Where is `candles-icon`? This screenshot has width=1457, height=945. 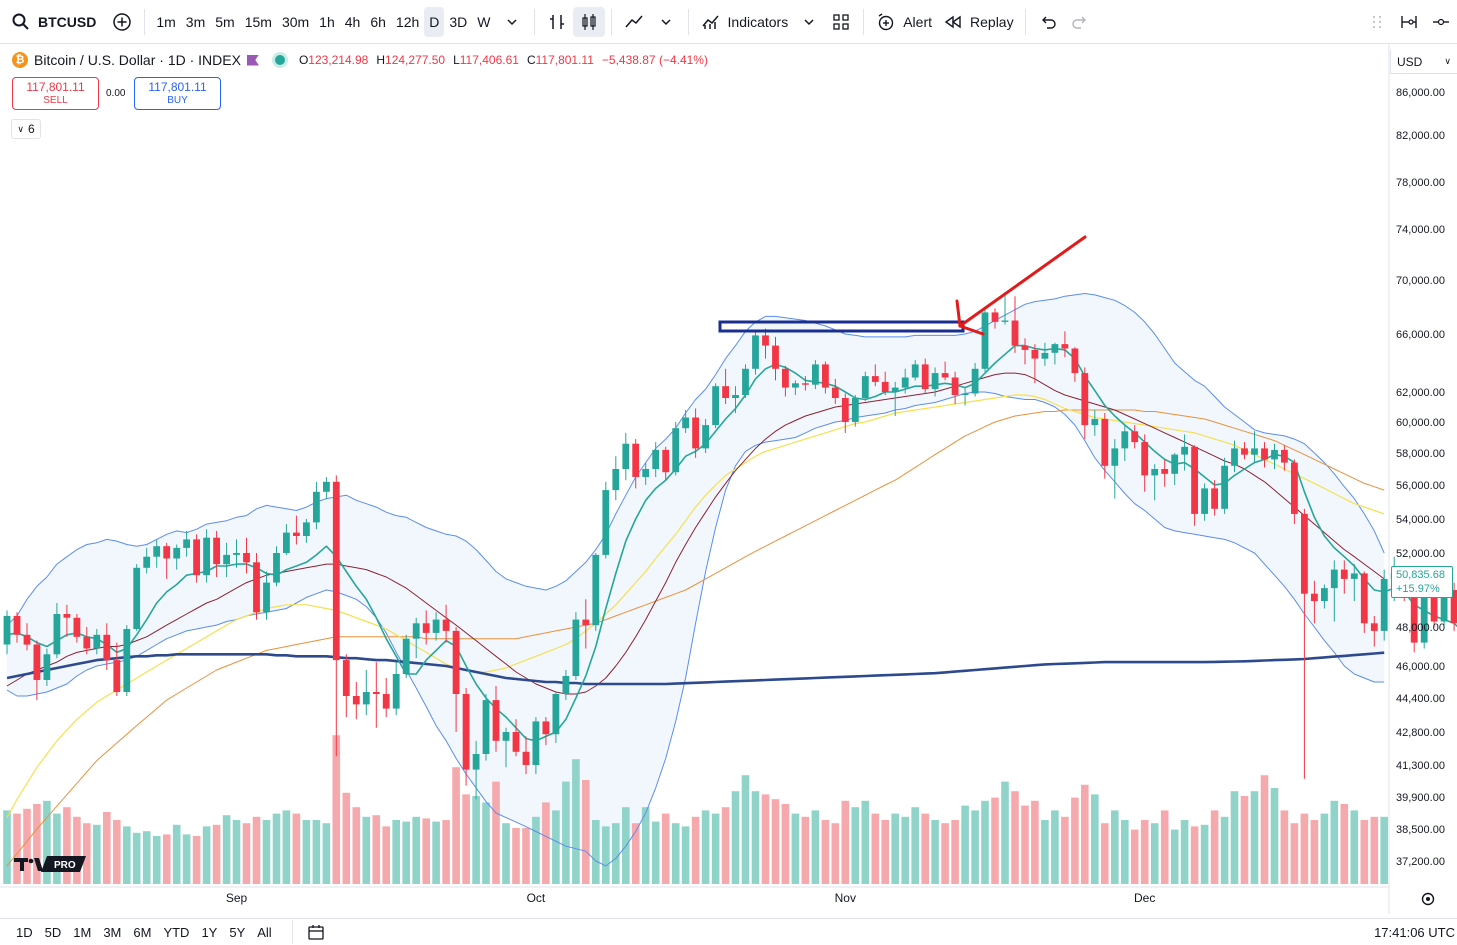 candles-icon is located at coordinates (589, 22).